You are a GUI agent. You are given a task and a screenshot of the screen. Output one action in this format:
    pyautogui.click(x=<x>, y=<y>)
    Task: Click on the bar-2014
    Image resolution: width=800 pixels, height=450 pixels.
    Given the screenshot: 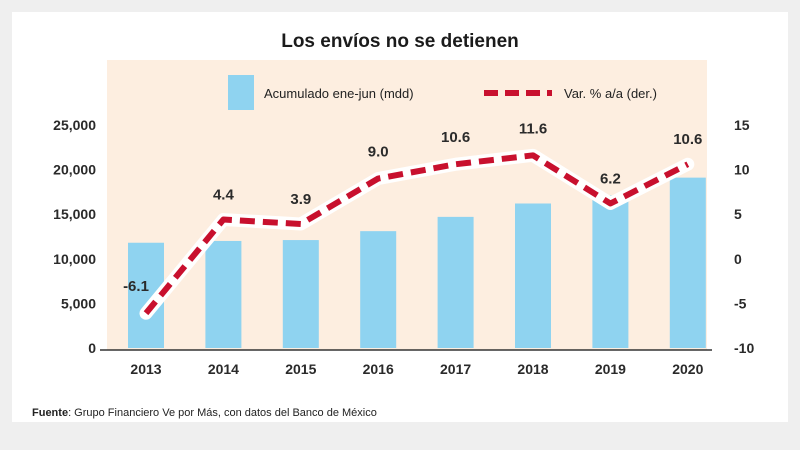 What is the action you would take?
    pyautogui.click(x=223, y=294)
    